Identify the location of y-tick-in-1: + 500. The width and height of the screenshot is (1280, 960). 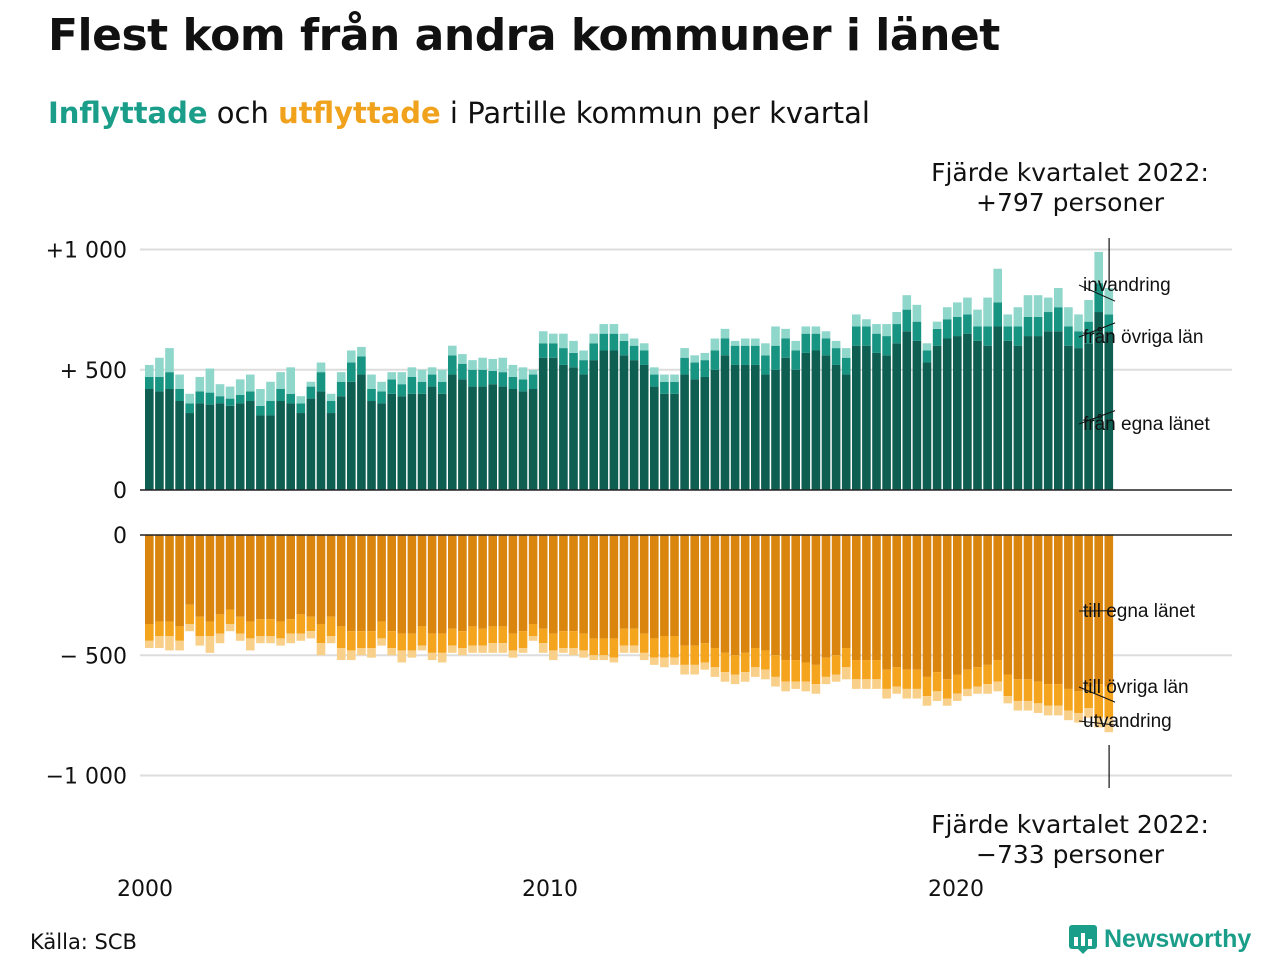
(93, 371).